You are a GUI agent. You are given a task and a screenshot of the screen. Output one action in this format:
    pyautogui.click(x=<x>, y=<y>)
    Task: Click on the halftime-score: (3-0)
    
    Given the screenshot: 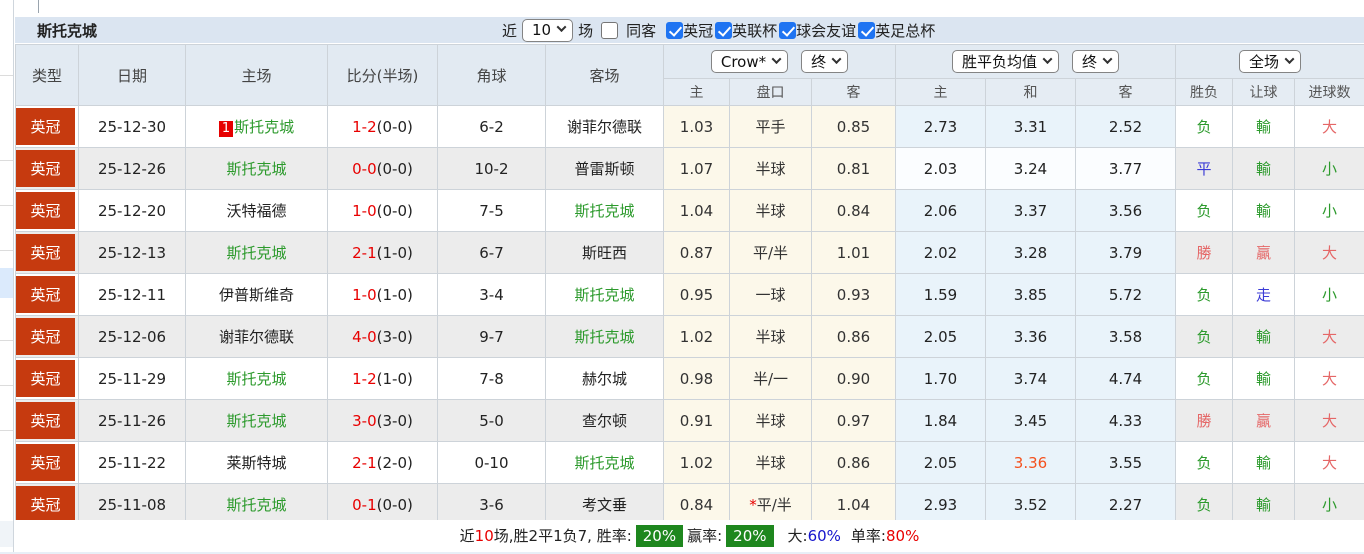 What is the action you would take?
    pyautogui.click(x=394, y=420)
    